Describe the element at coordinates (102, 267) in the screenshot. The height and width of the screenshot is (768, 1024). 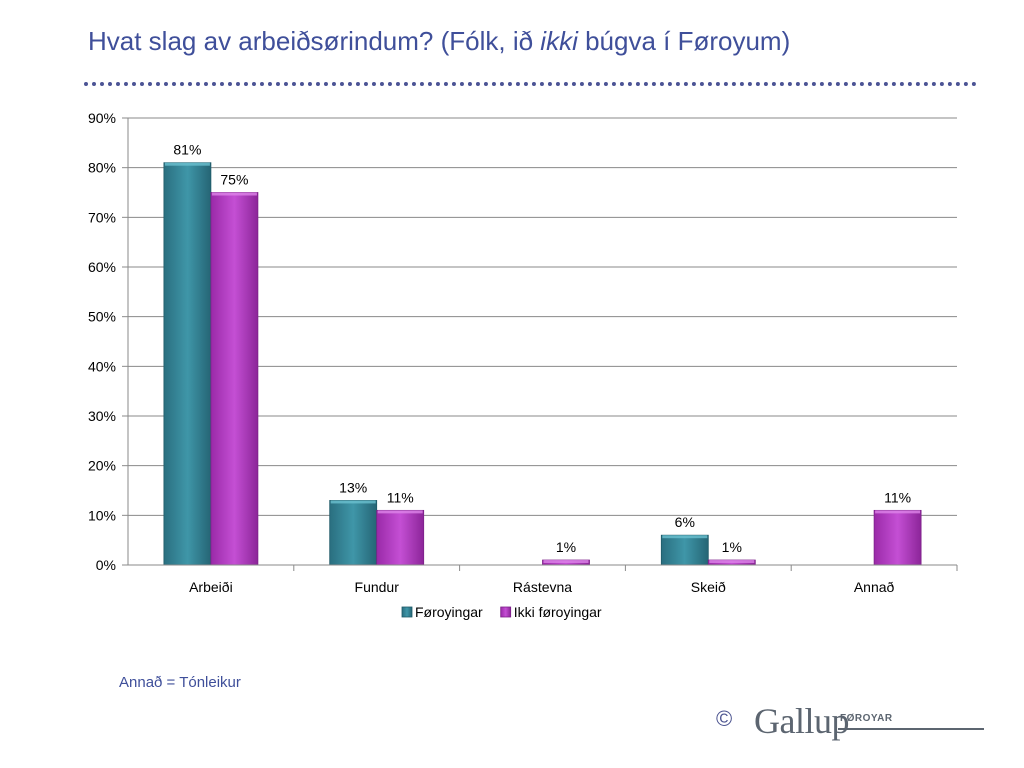
I see `y-tick-label: 60%` at that location.